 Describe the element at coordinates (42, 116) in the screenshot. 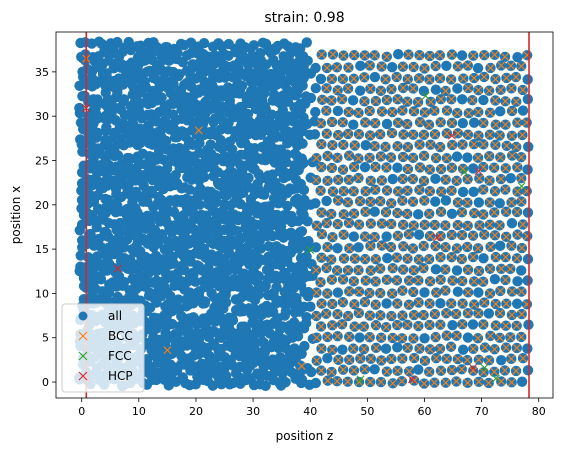

I see `y-tick-label: 30` at that location.